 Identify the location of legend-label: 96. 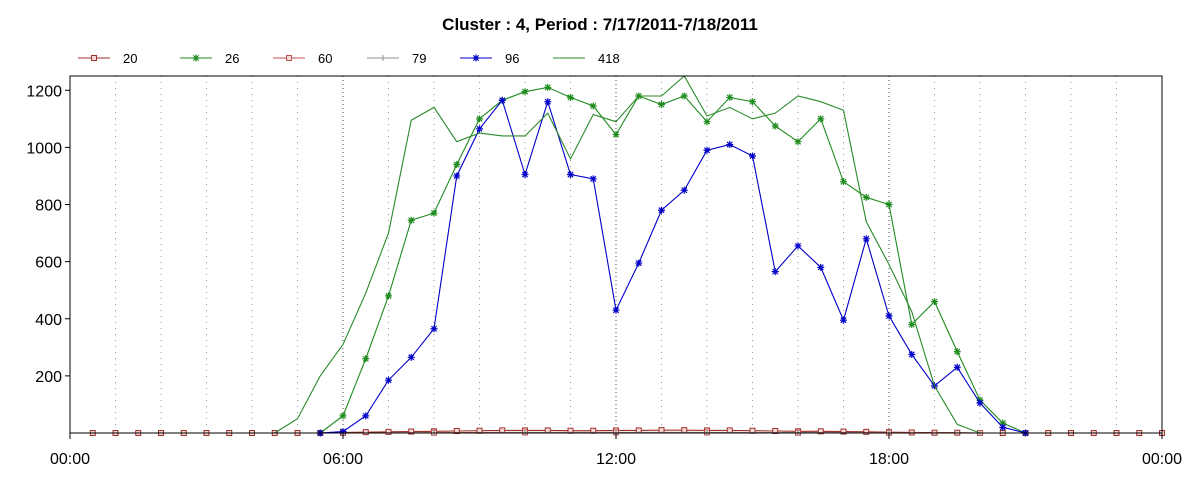
(512, 58).